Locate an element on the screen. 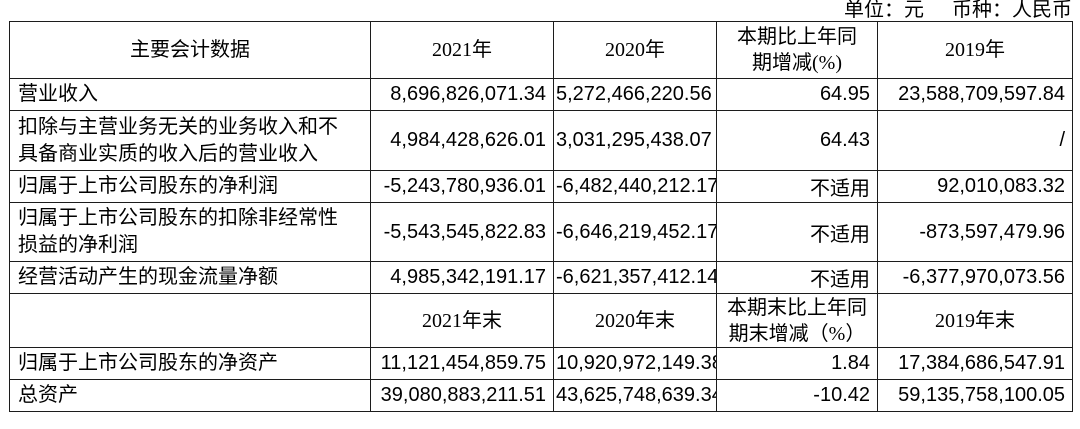 This screenshot has height=429, width=1080. col-header-period-change-text: 本期比上年同期增减(%) is located at coordinates (797, 50).